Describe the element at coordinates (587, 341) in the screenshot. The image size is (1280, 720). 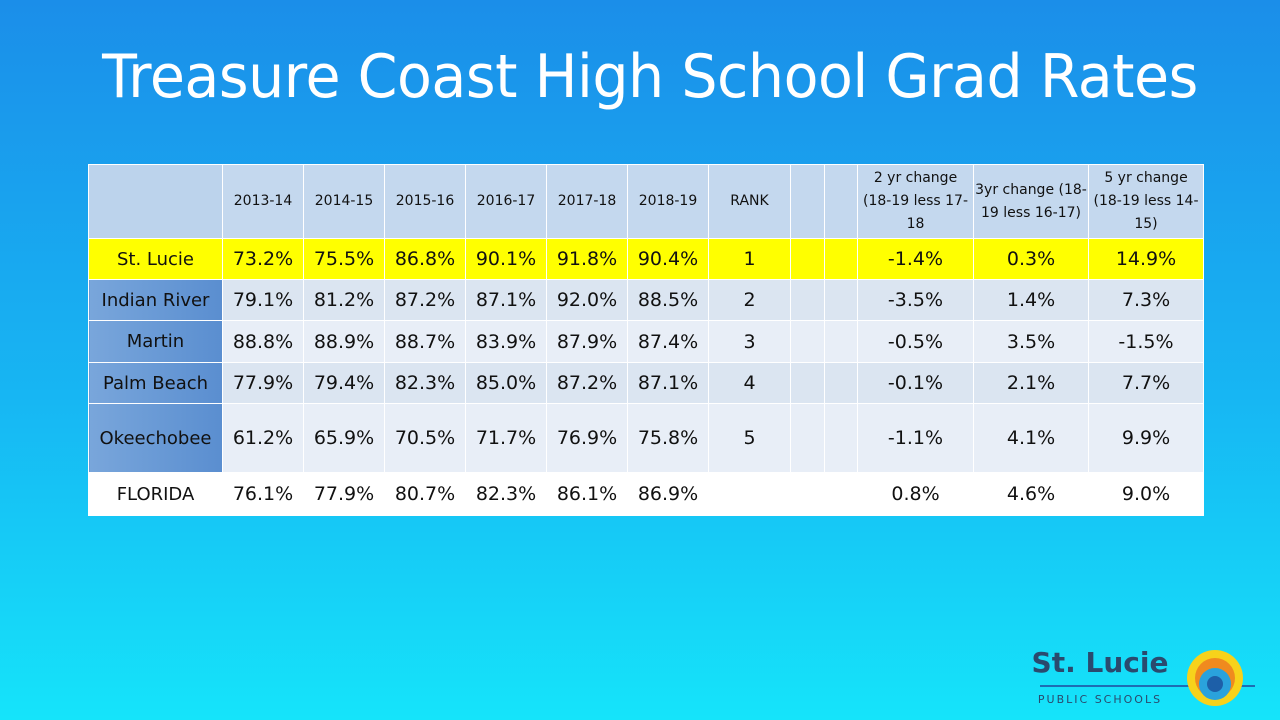
I see `rate-cell: 87.9%` at that location.